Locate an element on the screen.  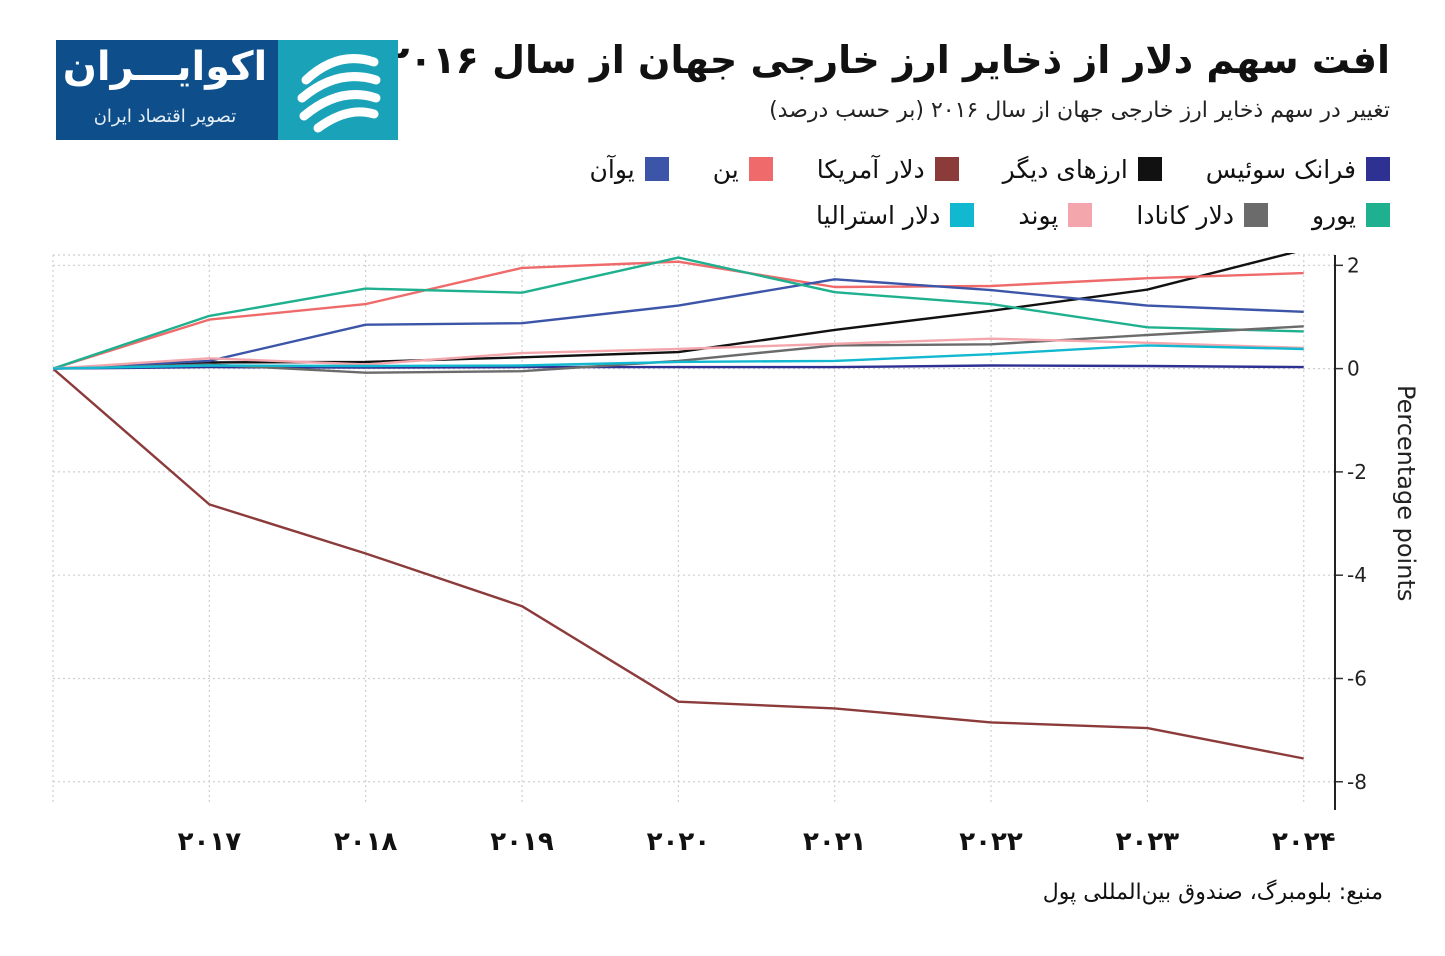
x-tick-label: ۲۰۲۲ is located at coordinates (991, 842).